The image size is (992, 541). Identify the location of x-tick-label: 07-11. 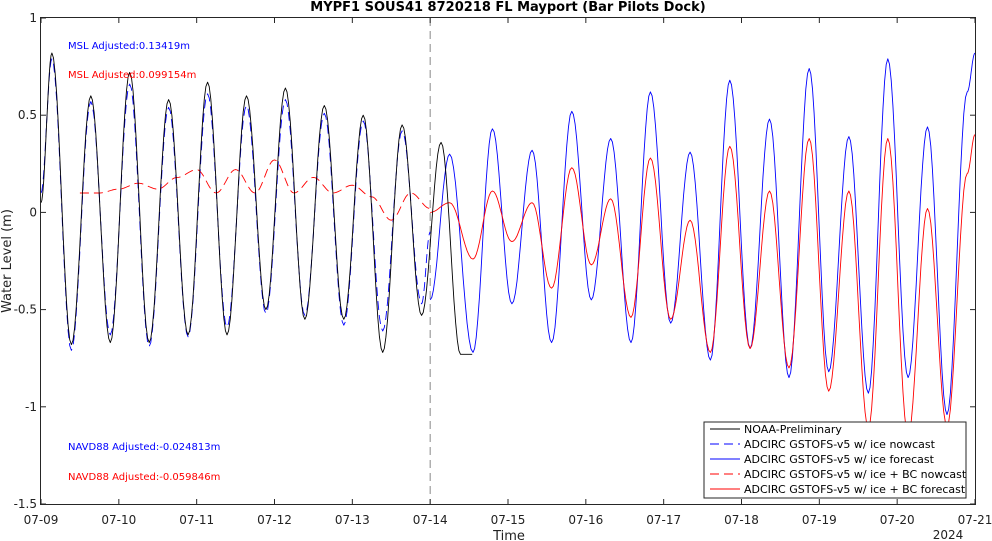
(196, 520).